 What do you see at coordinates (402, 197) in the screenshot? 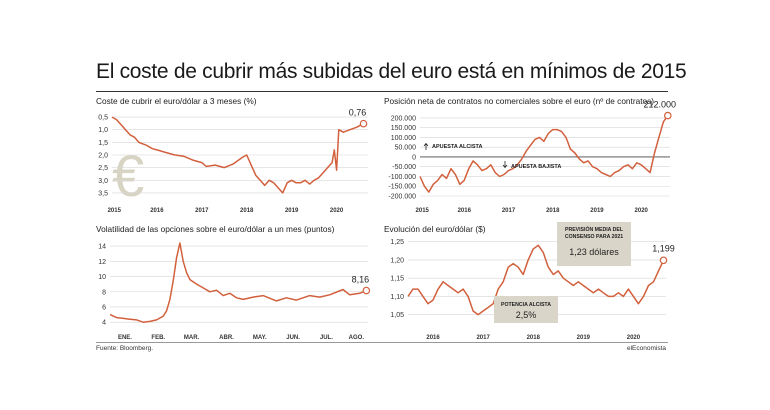
I see `y-tick-label: -200.000` at bounding box center [402, 197].